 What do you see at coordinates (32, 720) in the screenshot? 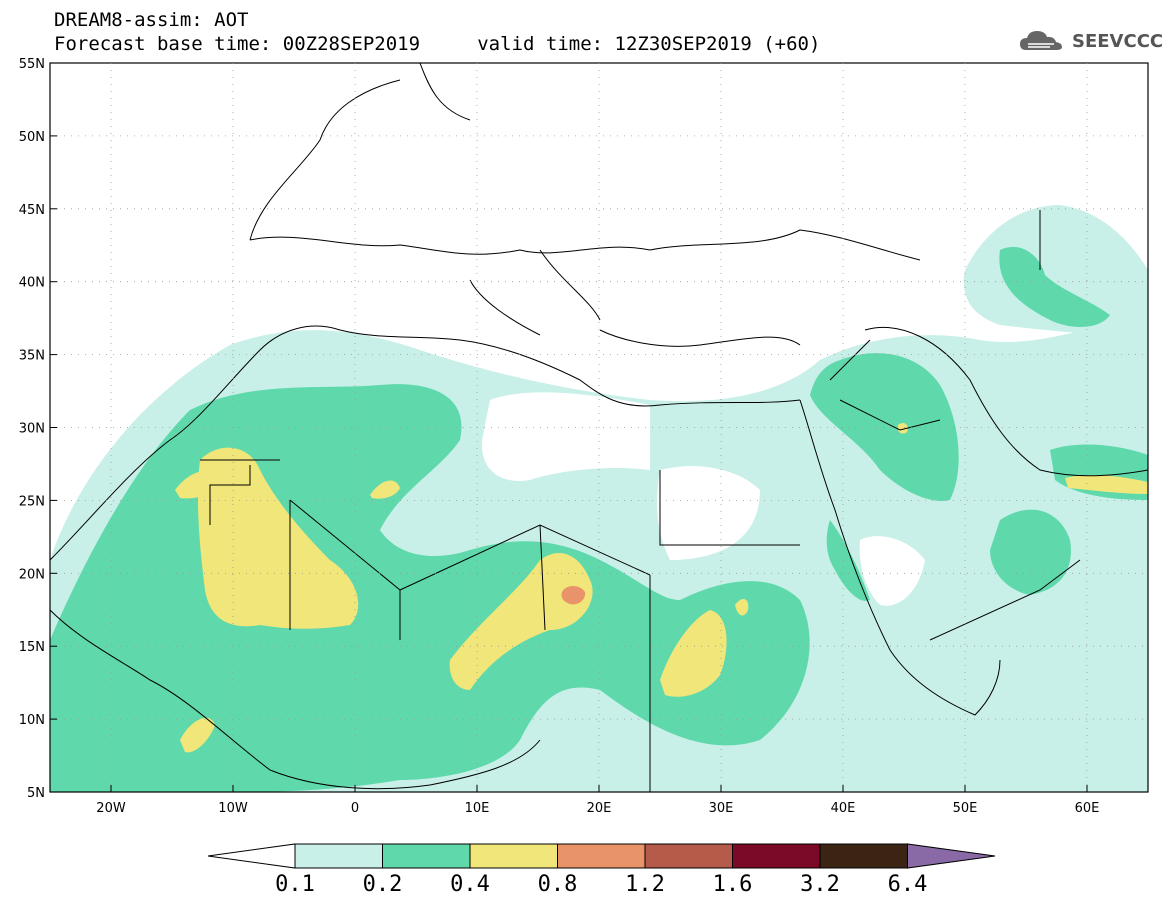
I see `lat-tick-label: 10N` at bounding box center [32, 720].